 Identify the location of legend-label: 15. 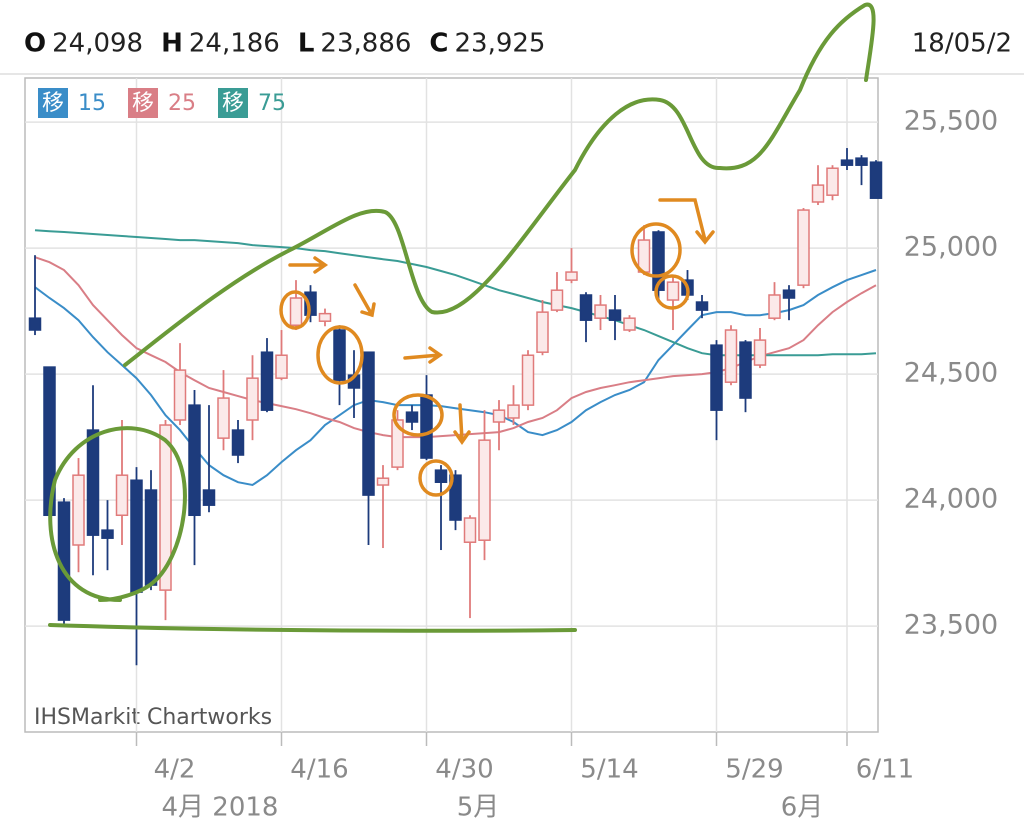
(92, 103).